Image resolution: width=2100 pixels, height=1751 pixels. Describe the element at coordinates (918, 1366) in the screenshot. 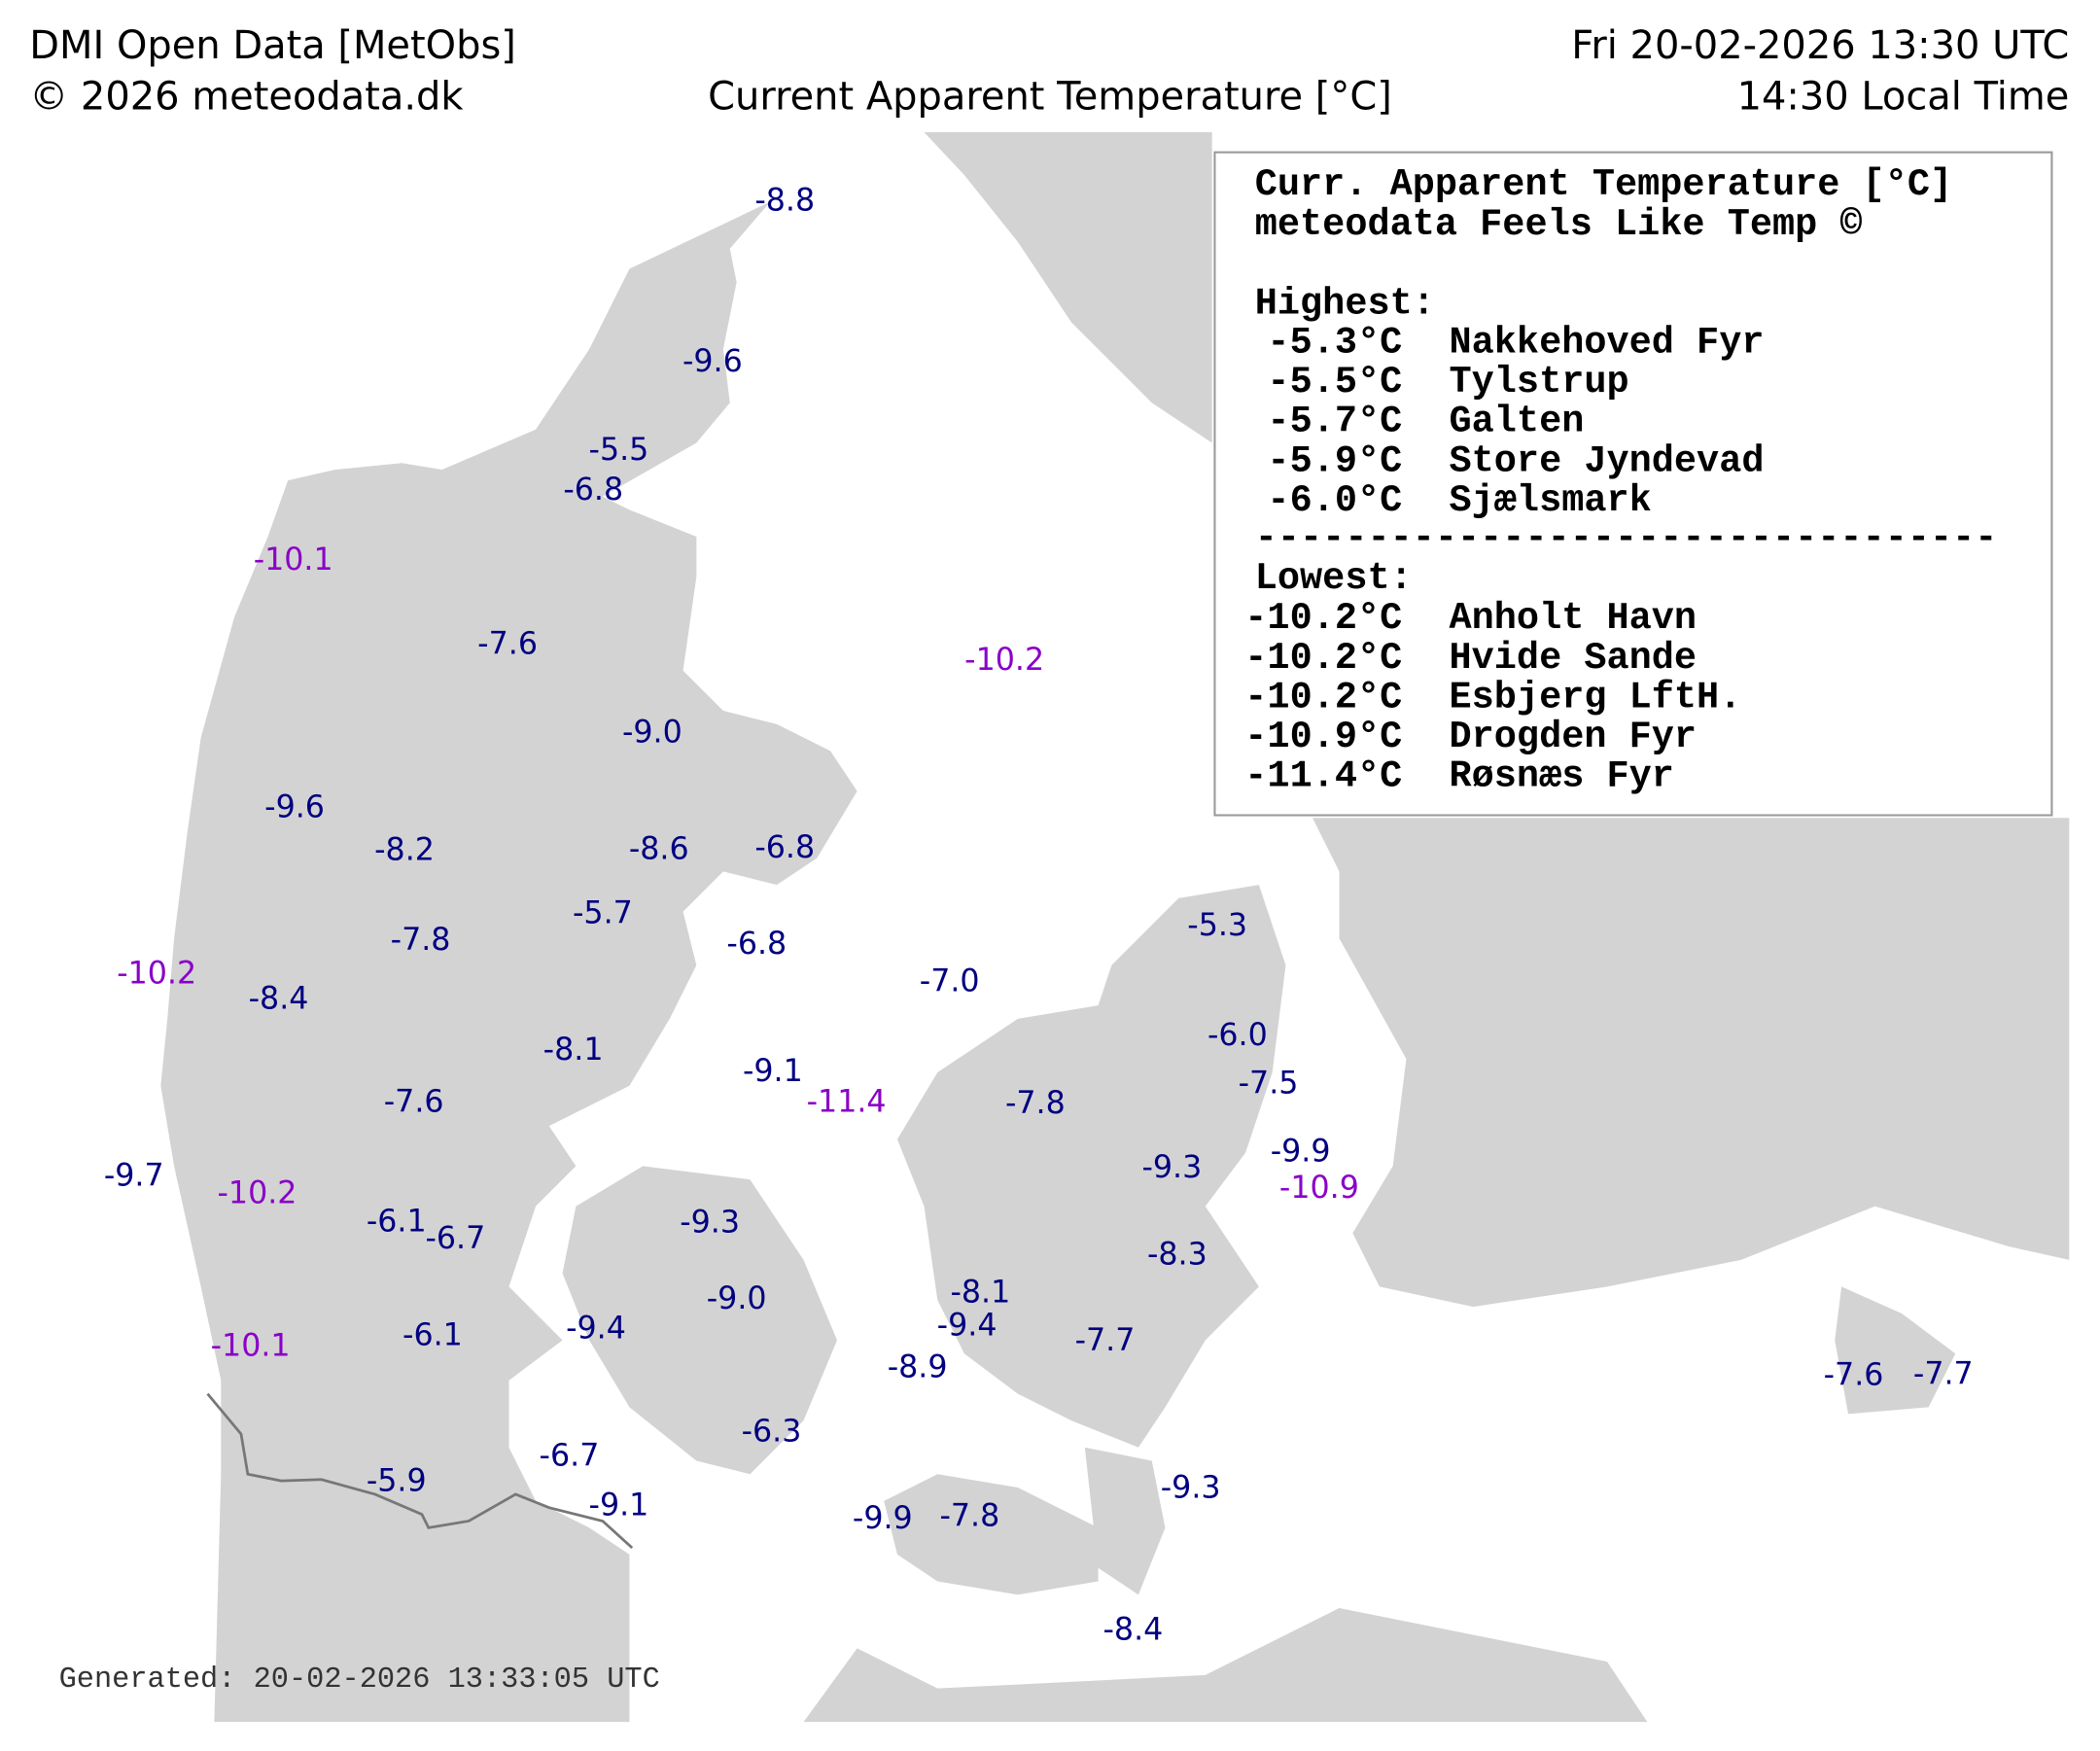

I see `station-temperature: -8.9` at that location.